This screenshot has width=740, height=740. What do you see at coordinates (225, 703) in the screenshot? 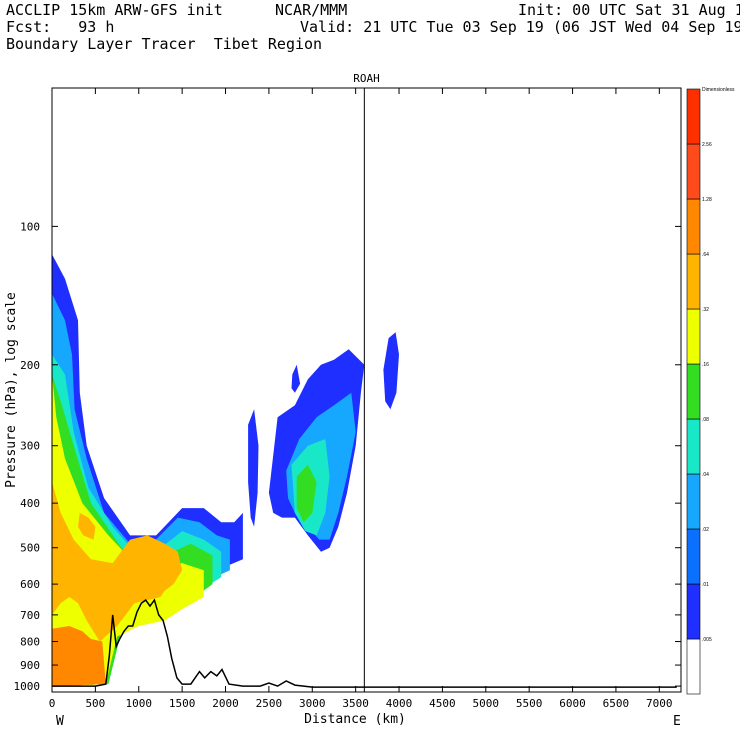
I see `x-tick-label-2000: 2000` at bounding box center [225, 703].